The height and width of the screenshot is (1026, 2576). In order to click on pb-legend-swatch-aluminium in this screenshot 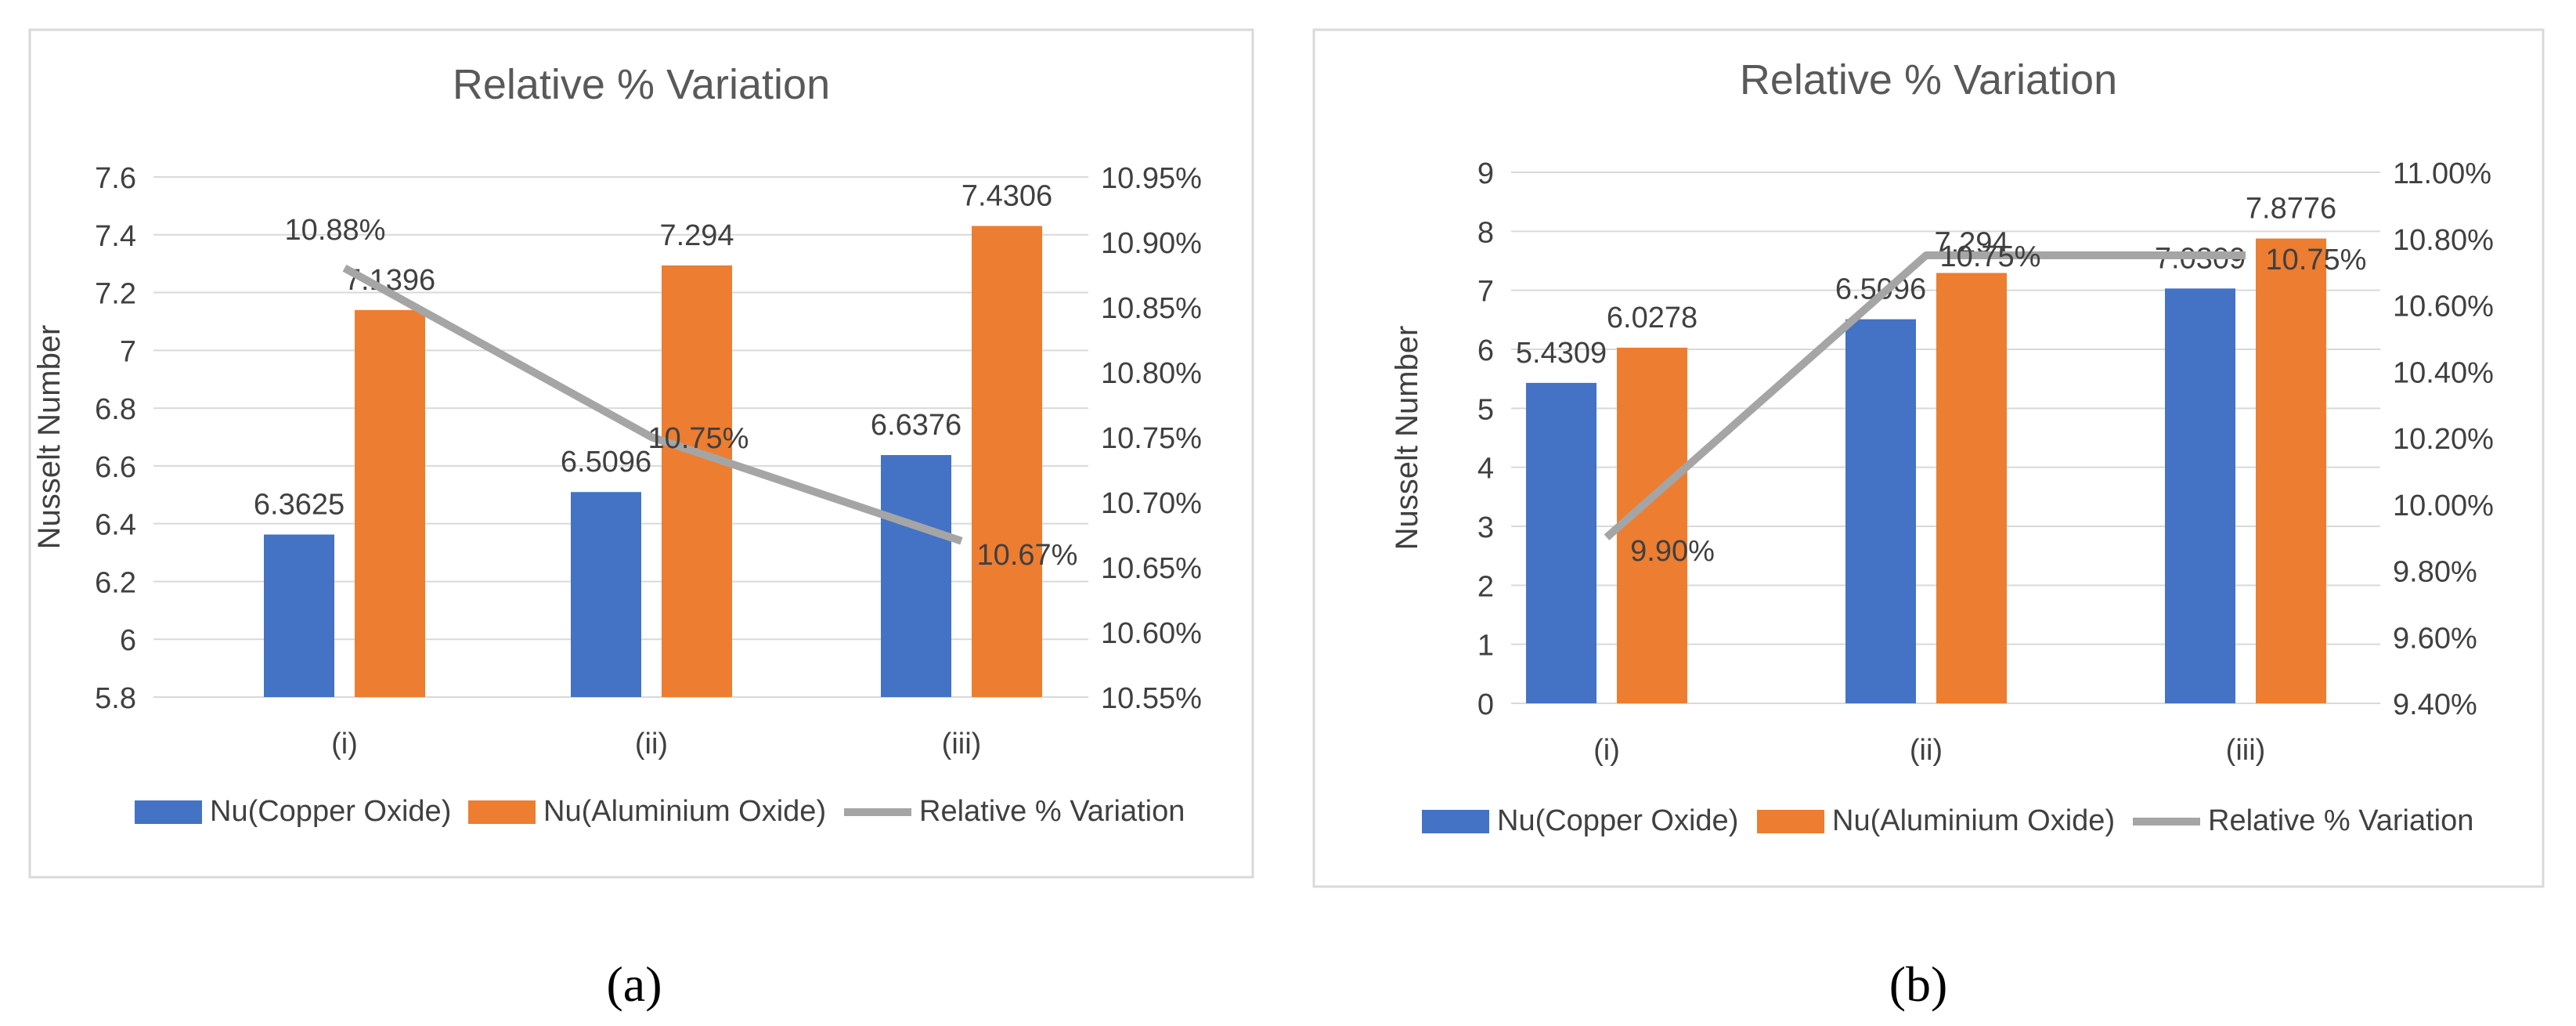, I will do `click(1791, 822)`.